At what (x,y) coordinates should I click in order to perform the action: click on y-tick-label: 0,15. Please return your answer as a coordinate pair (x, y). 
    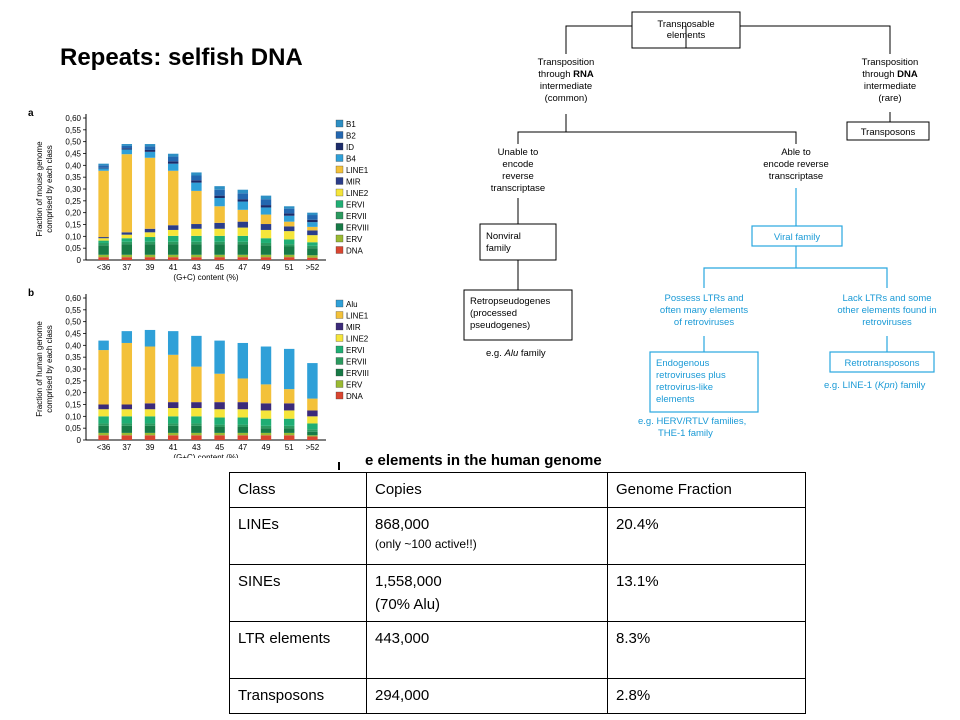
    Looking at the image, I should click on (73, 225).